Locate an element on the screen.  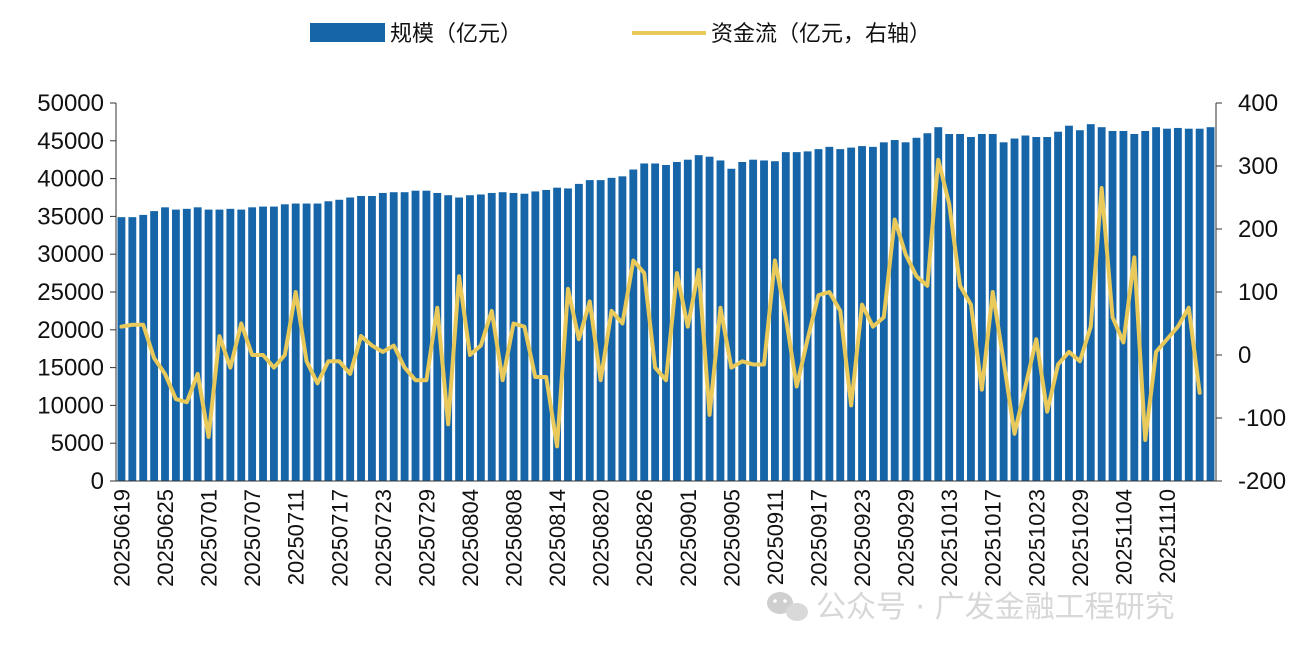
watermark: 公众号 · 广发金融工程研究 is located at coordinates (971, 607).